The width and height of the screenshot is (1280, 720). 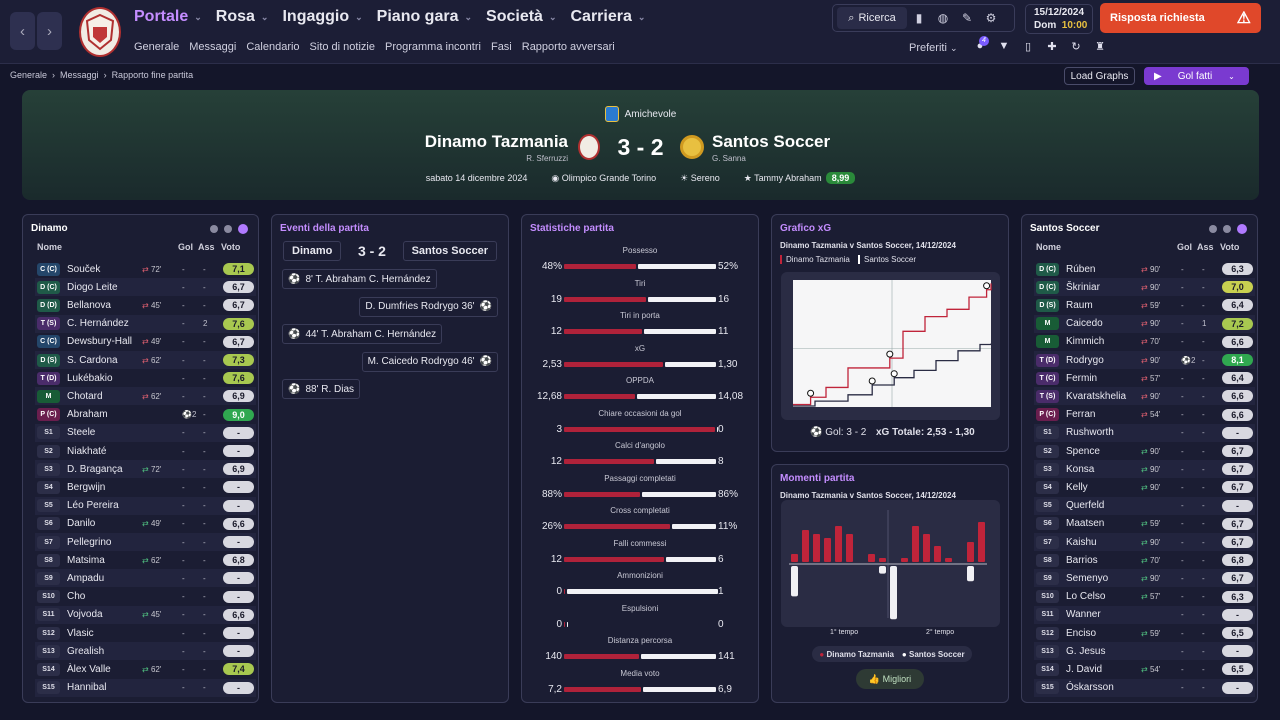 What do you see at coordinates (89, 305) in the screenshot?
I see `player-name: Bellanova` at bounding box center [89, 305].